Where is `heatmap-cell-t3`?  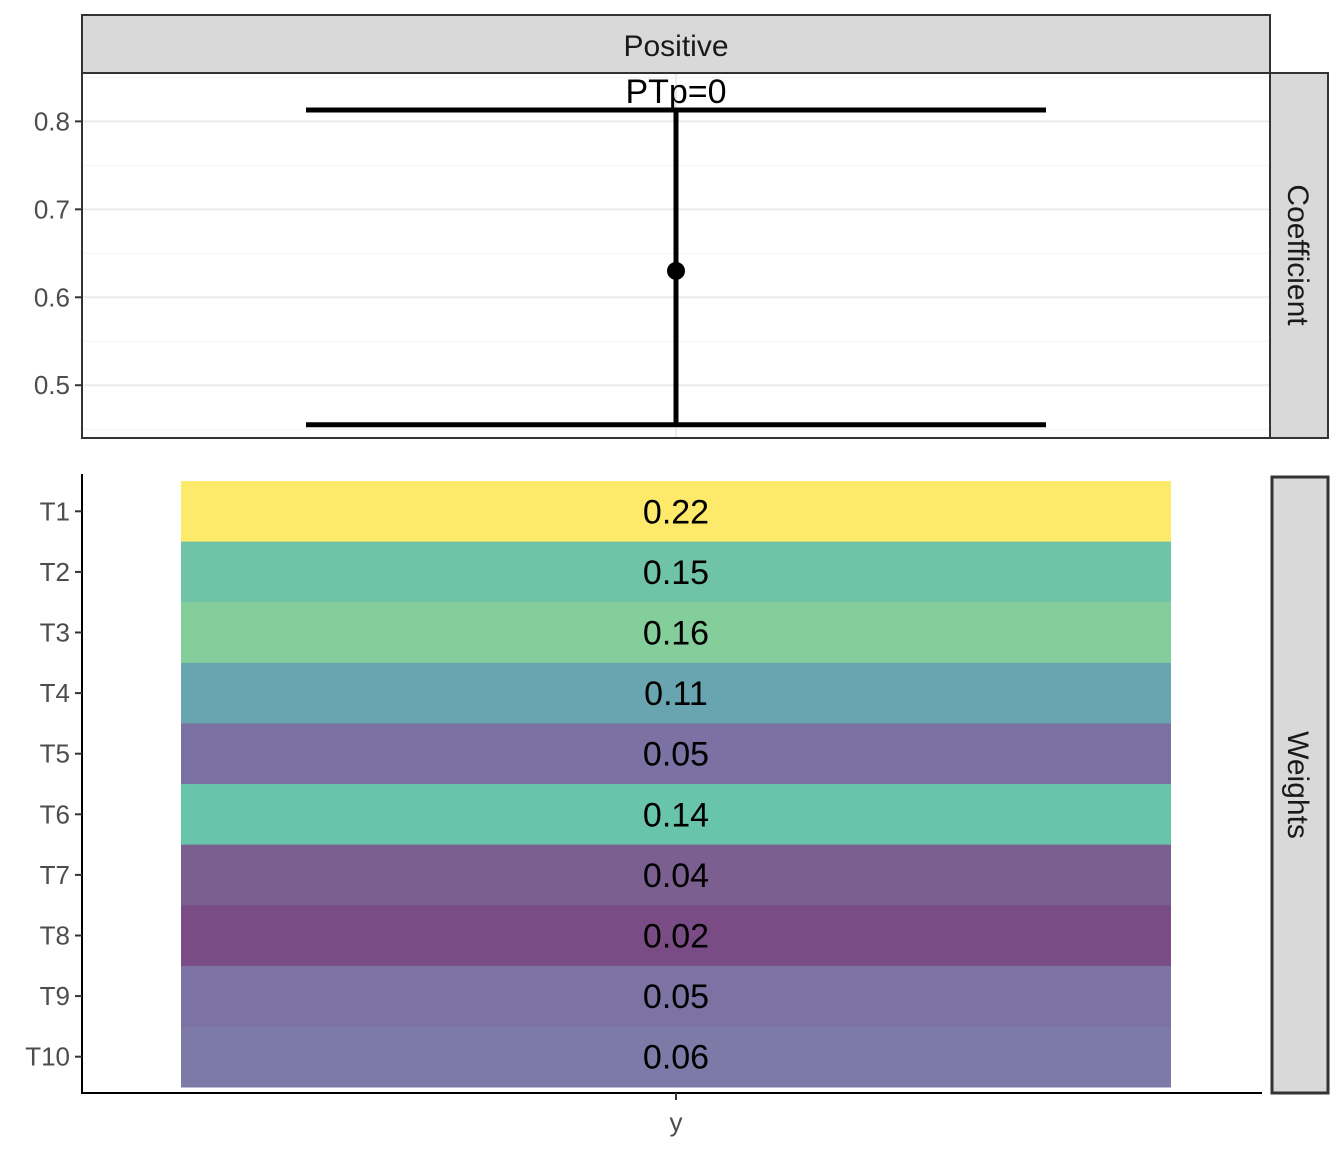
heatmap-cell-t3 is located at coordinates (676, 633).